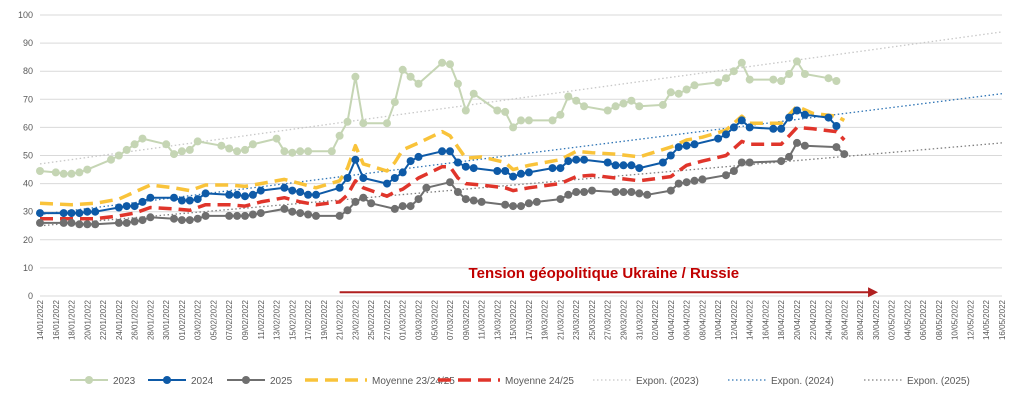 Image resolution: width=1024 pixels, height=413 pixels. What do you see at coordinates (797, 319) in the screenshot?
I see `x-tick-label: 20/04/2022` at bounding box center [797, 319].